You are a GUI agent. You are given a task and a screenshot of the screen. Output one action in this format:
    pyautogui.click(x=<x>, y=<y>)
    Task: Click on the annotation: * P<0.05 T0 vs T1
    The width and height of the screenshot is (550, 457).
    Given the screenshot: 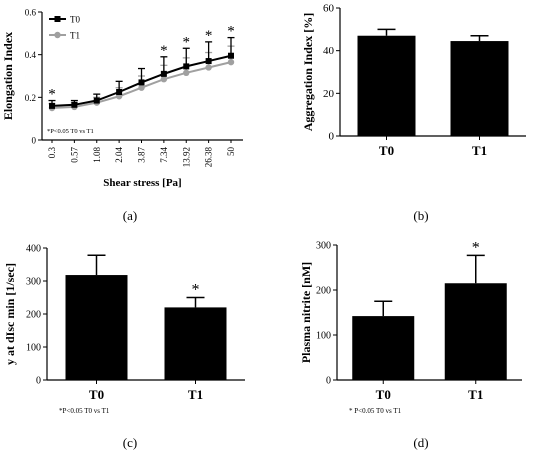 What is the action you would take?
    pyautogui.click(x=375, y=411)
    